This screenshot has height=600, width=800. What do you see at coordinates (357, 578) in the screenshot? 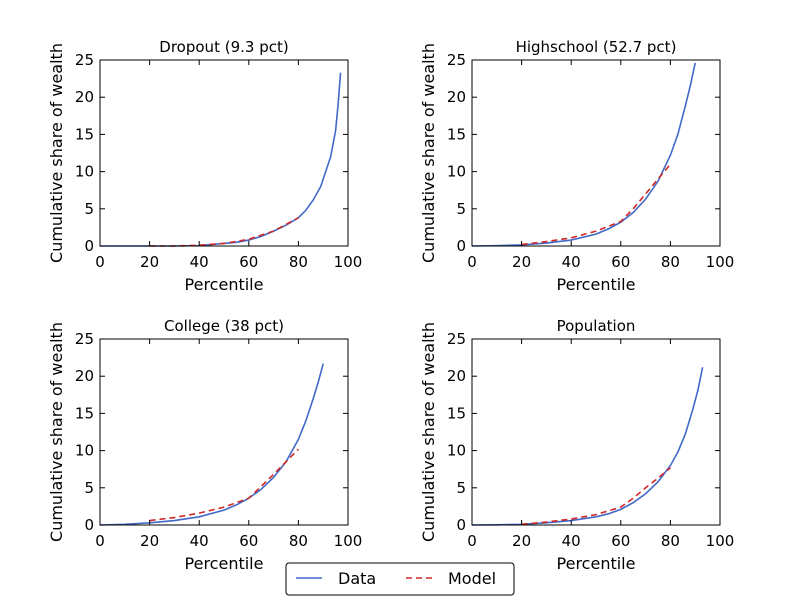
I see `legend-label-data: Data` at bounding box center [357, 578].